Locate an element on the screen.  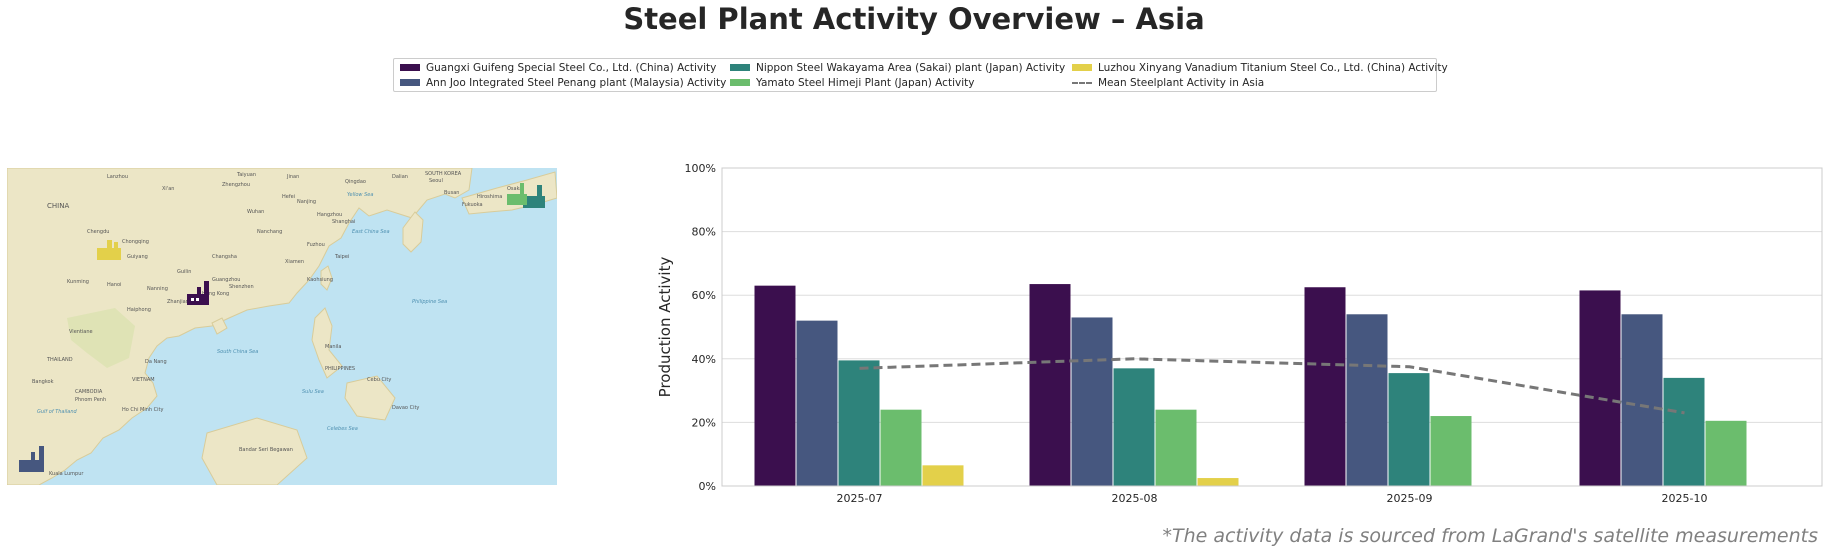
map-label-bandar-seri-begawan: Bandar Seri Begawan is located at coordinates (266, 450).